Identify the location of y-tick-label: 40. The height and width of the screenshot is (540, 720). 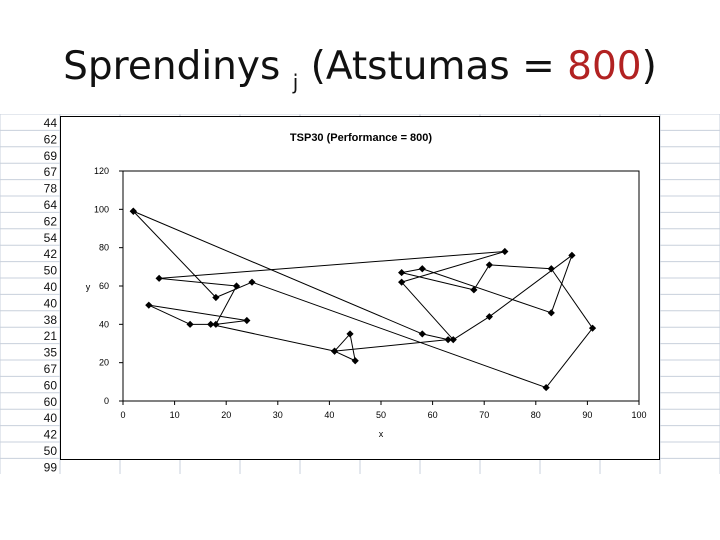
(104, 324).